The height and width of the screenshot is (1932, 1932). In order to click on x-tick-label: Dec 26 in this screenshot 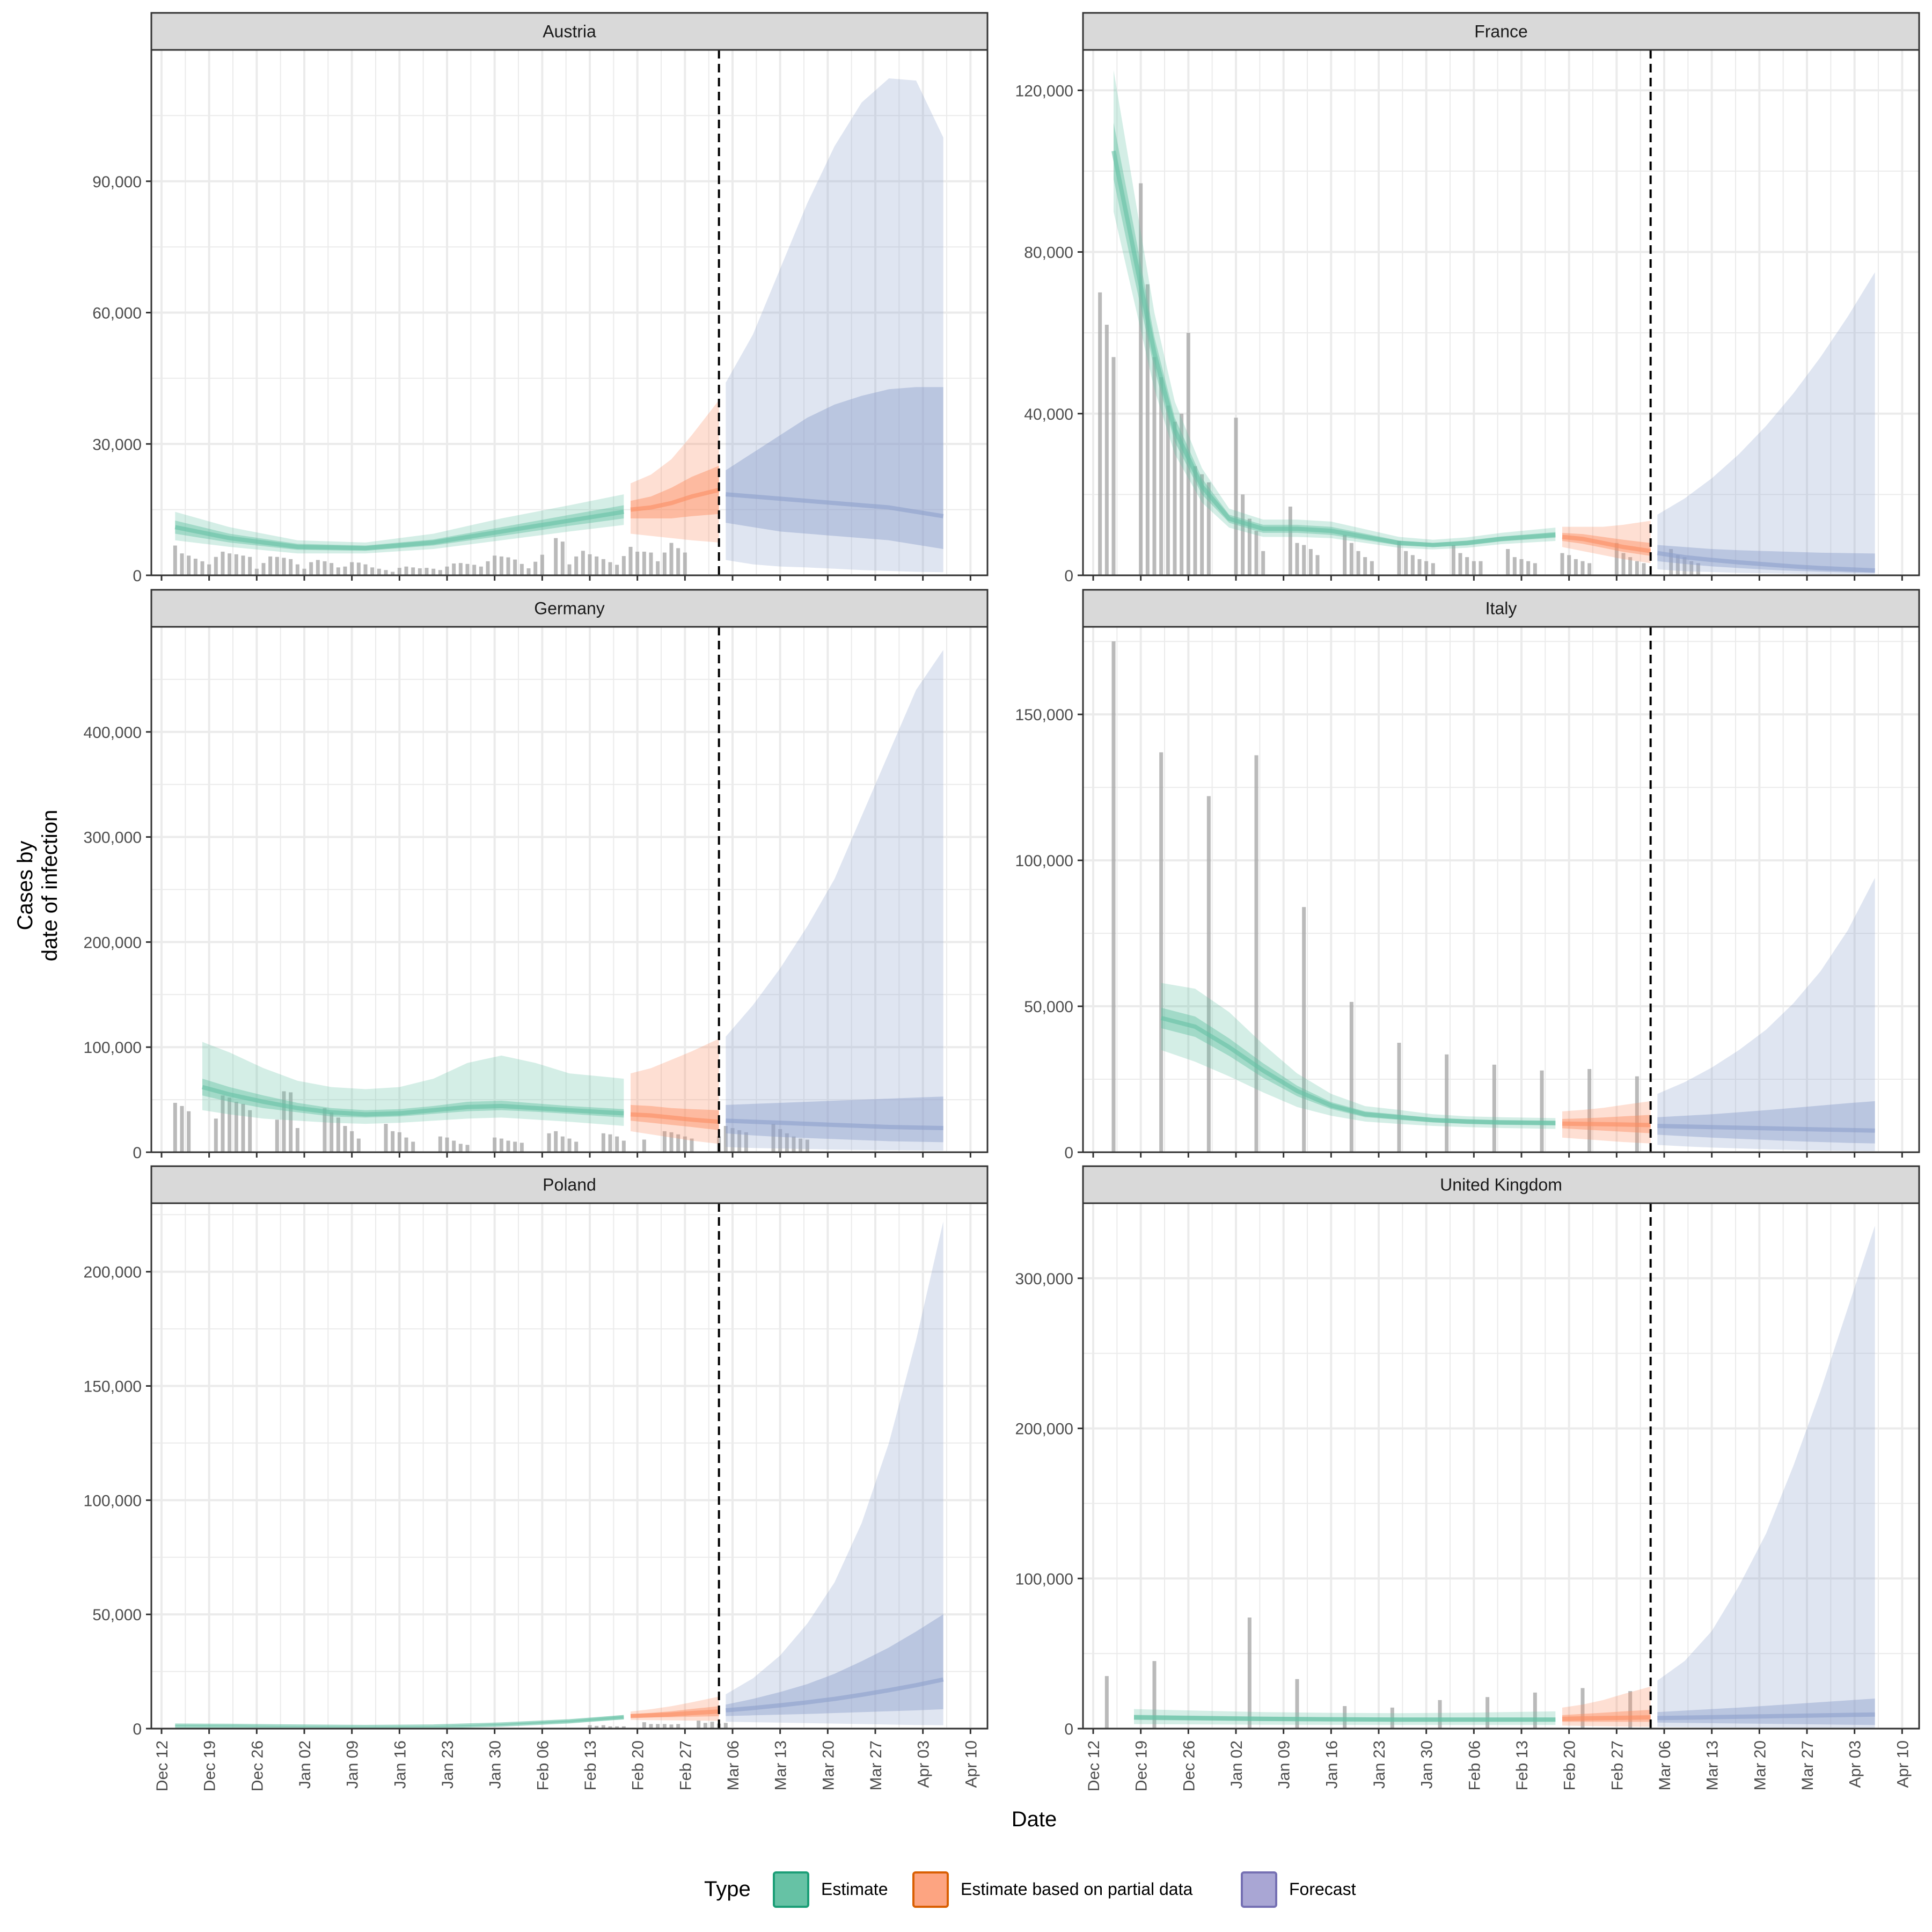, I will do `click(257, 1765)`.